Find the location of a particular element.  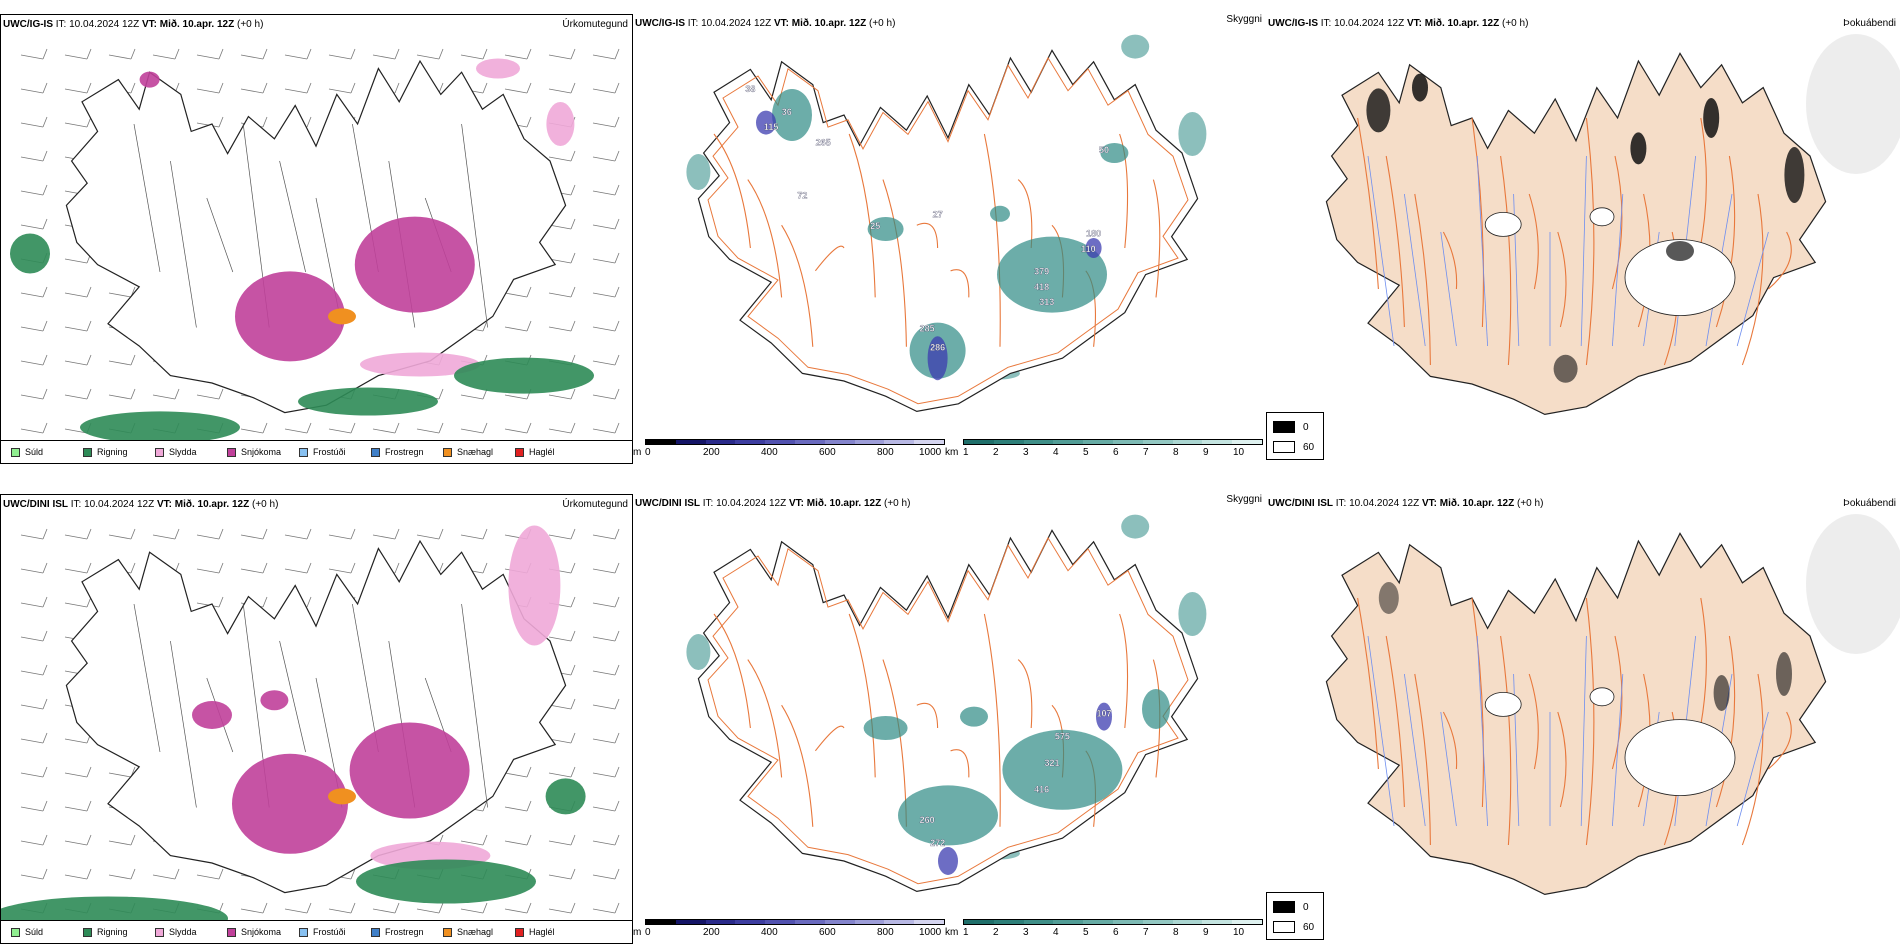

scale-tick: 4 is located at coordinates (1056, 452).